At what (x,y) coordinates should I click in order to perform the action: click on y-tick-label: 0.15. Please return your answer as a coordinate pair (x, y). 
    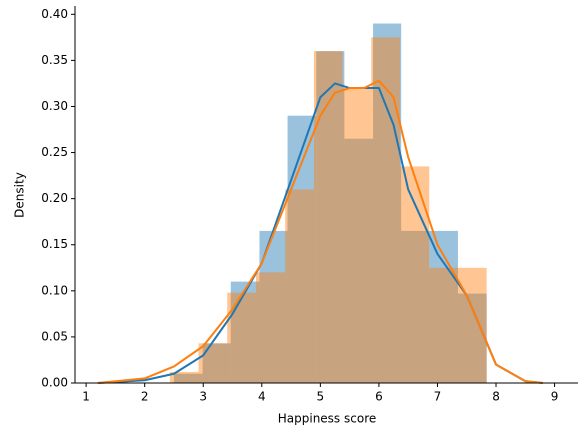
    Looking at the image, I should click on (54, 244).